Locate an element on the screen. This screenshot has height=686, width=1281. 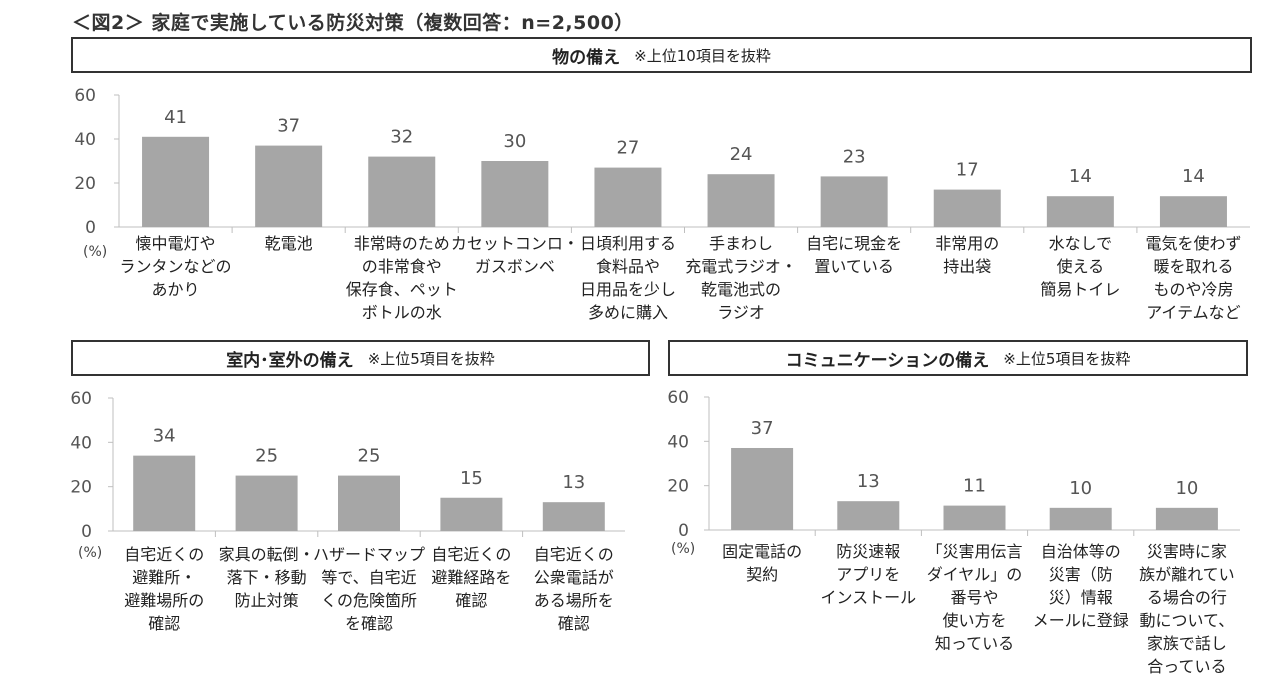
comm-category-label-line: 使い方を is located at coordinates (974, 620).